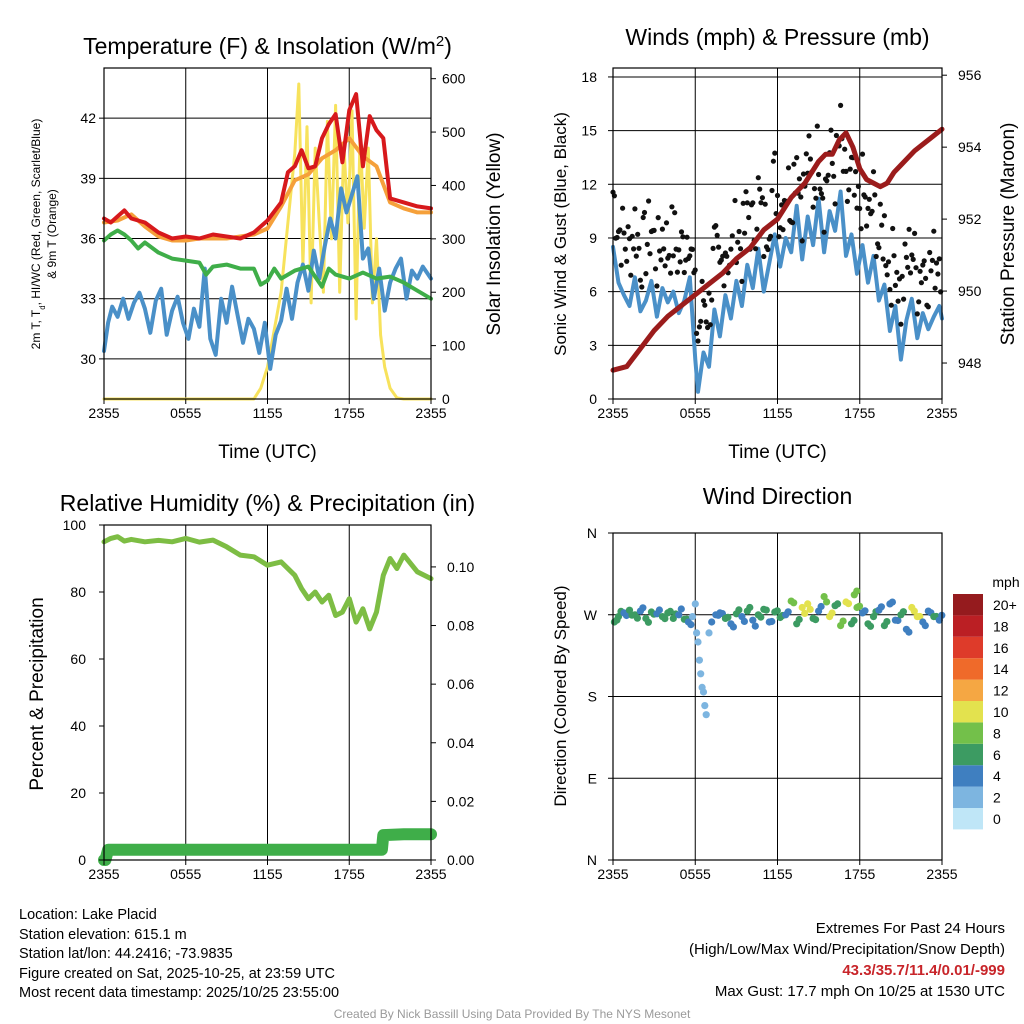 Image resolution: width=1024 pixels, height=1024 pixels. What do you see at coordinates (1001, 669) in the screenshot?
I see `legend-label: 14` at bounding box center [1001, 669].